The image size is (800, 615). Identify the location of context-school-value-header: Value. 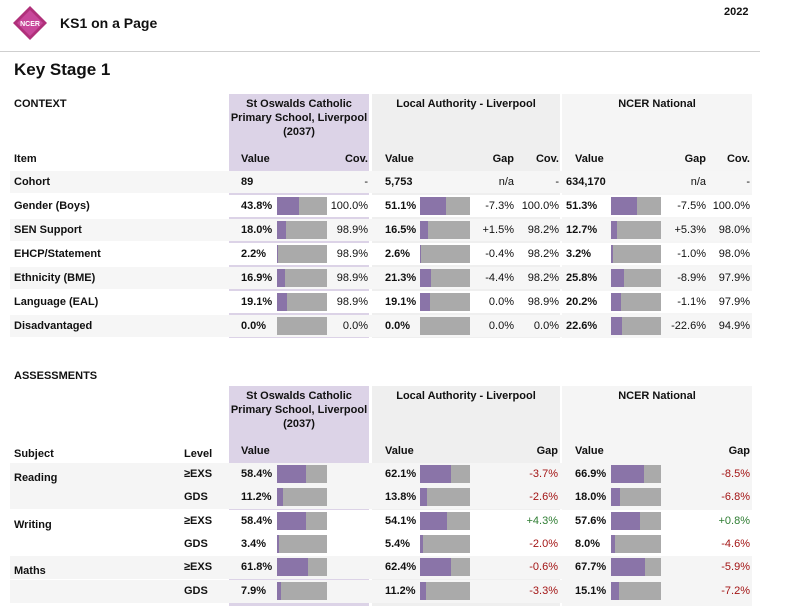
(255, 159).